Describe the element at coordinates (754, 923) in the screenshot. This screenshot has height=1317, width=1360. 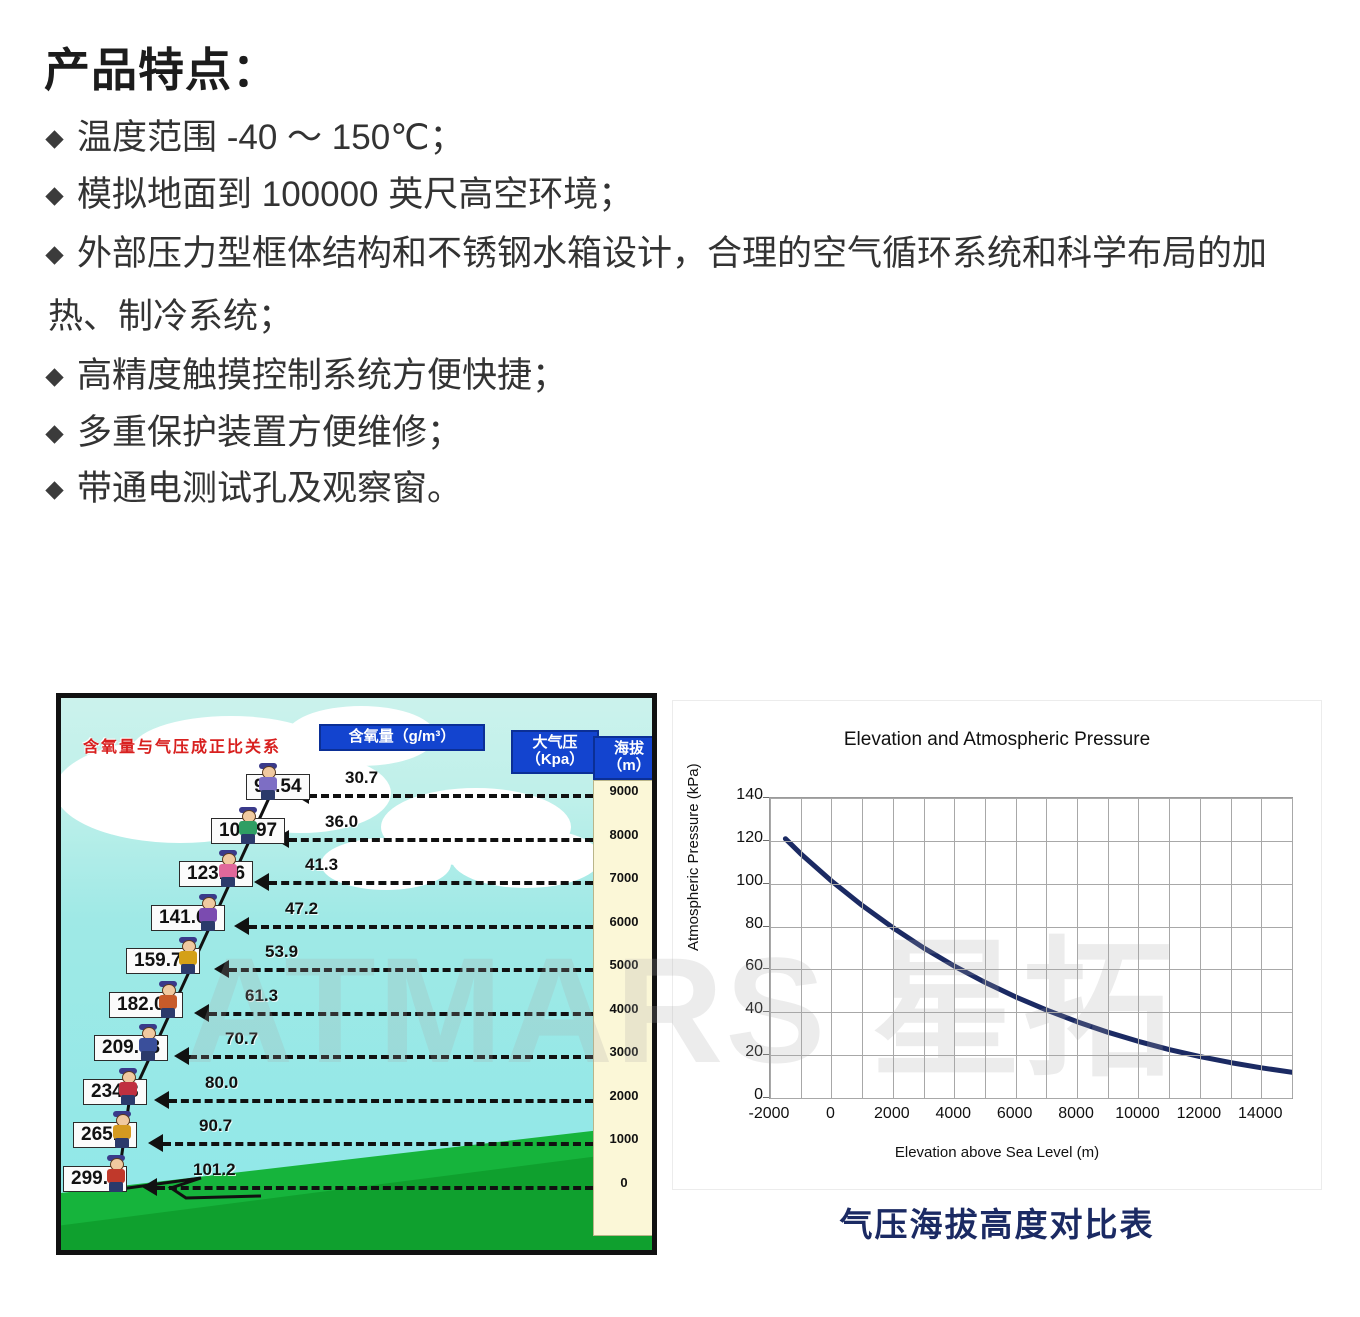
I see `y-axis-tick-label: 80` at that location.